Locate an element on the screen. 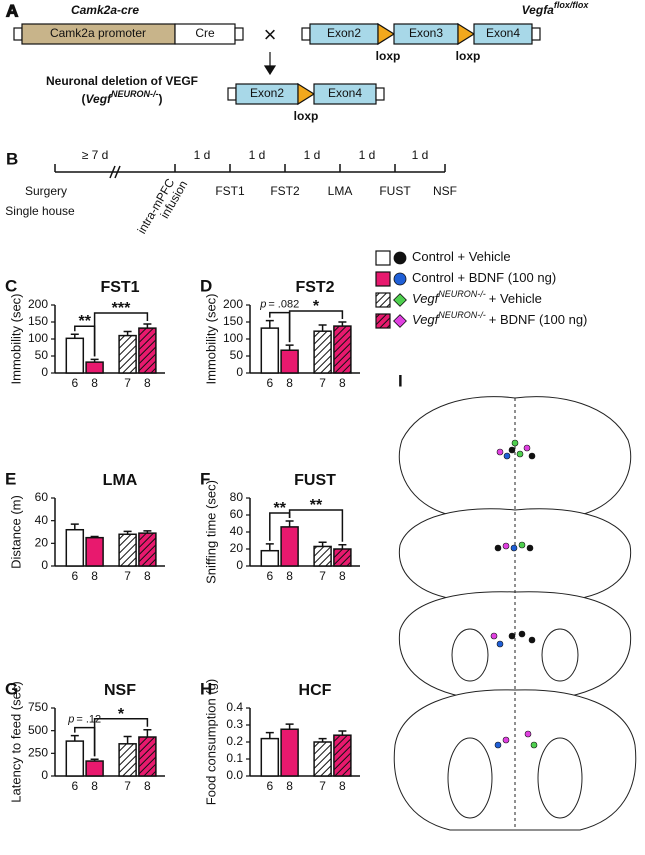 The height and width of the screenshot is (855, 645). panel-label: I is located at coordinates (400, 380).